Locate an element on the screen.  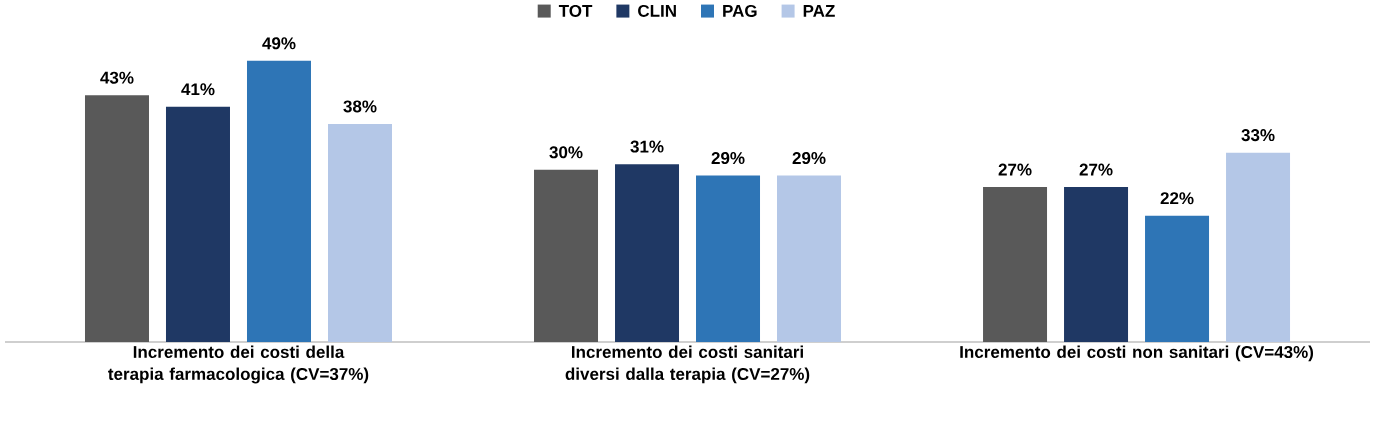
x-tick-label: Incremento dei costi della terapia farmacologica (CV=37%) is located at coordinates (238, 364).